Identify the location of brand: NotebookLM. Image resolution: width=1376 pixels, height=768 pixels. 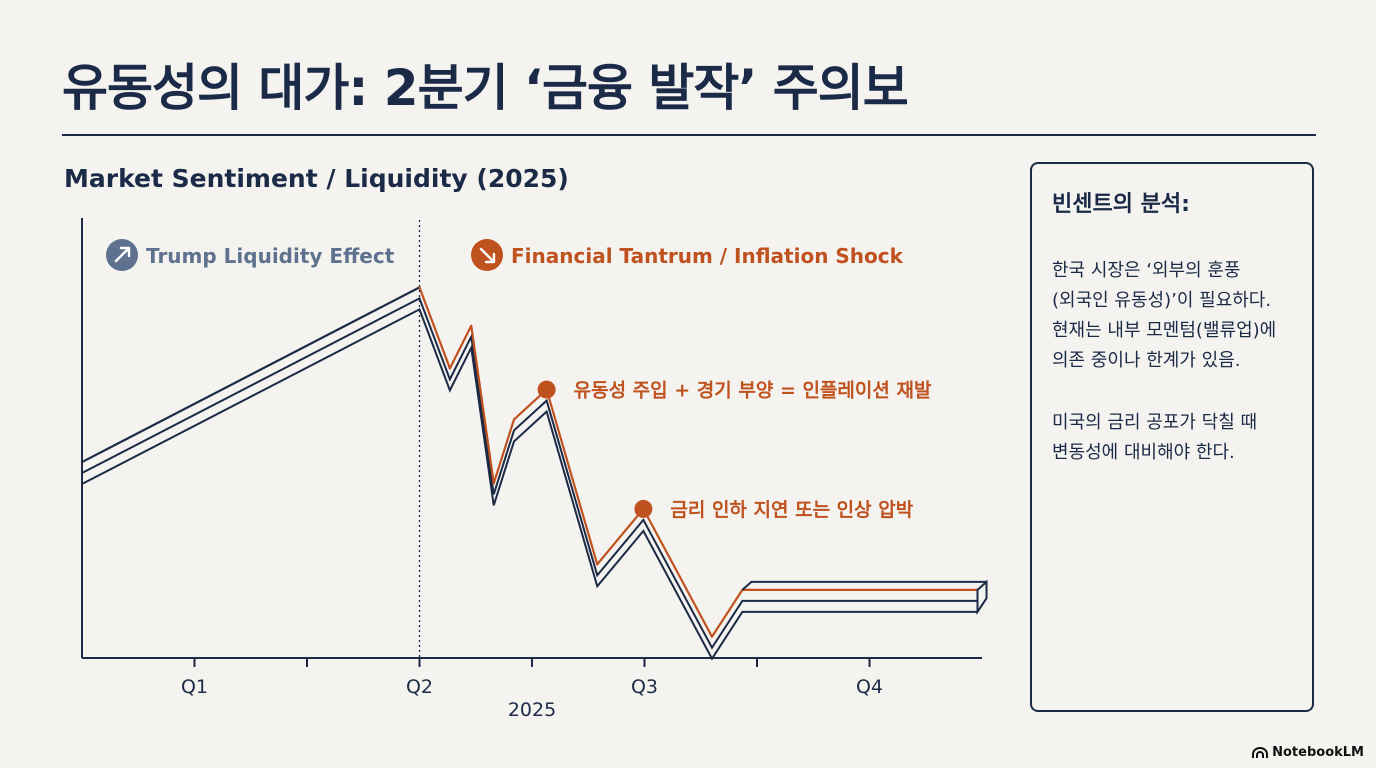
(1308, 752).